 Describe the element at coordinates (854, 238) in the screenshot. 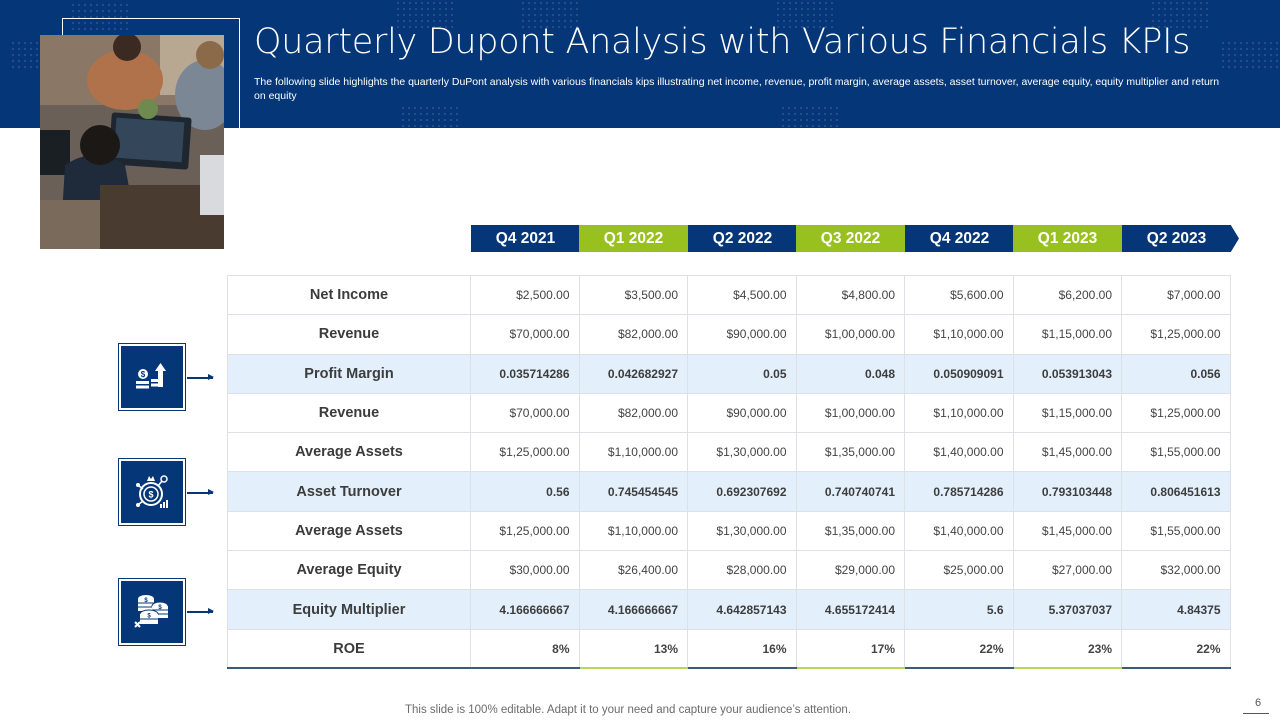

I see `quarter-chevron: Q3 2022` at that location.